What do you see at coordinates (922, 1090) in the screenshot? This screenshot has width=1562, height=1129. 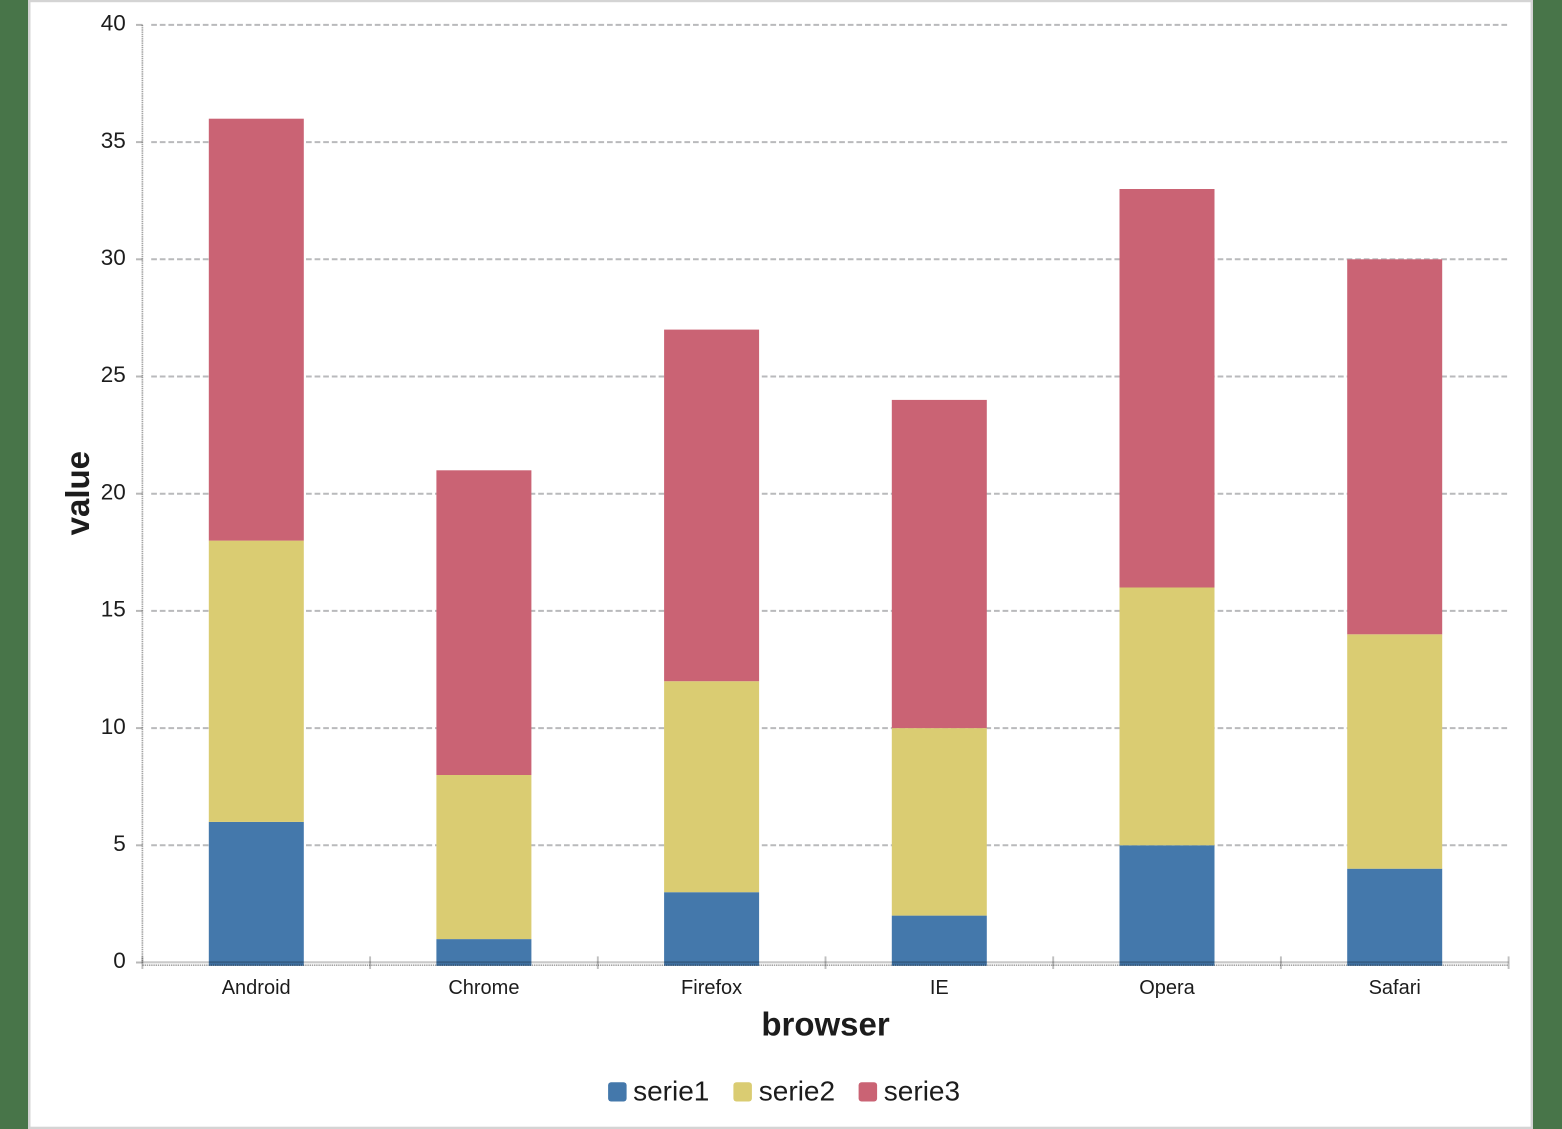 I see `svg-text: serie3` at bounding box center [922, 1090].